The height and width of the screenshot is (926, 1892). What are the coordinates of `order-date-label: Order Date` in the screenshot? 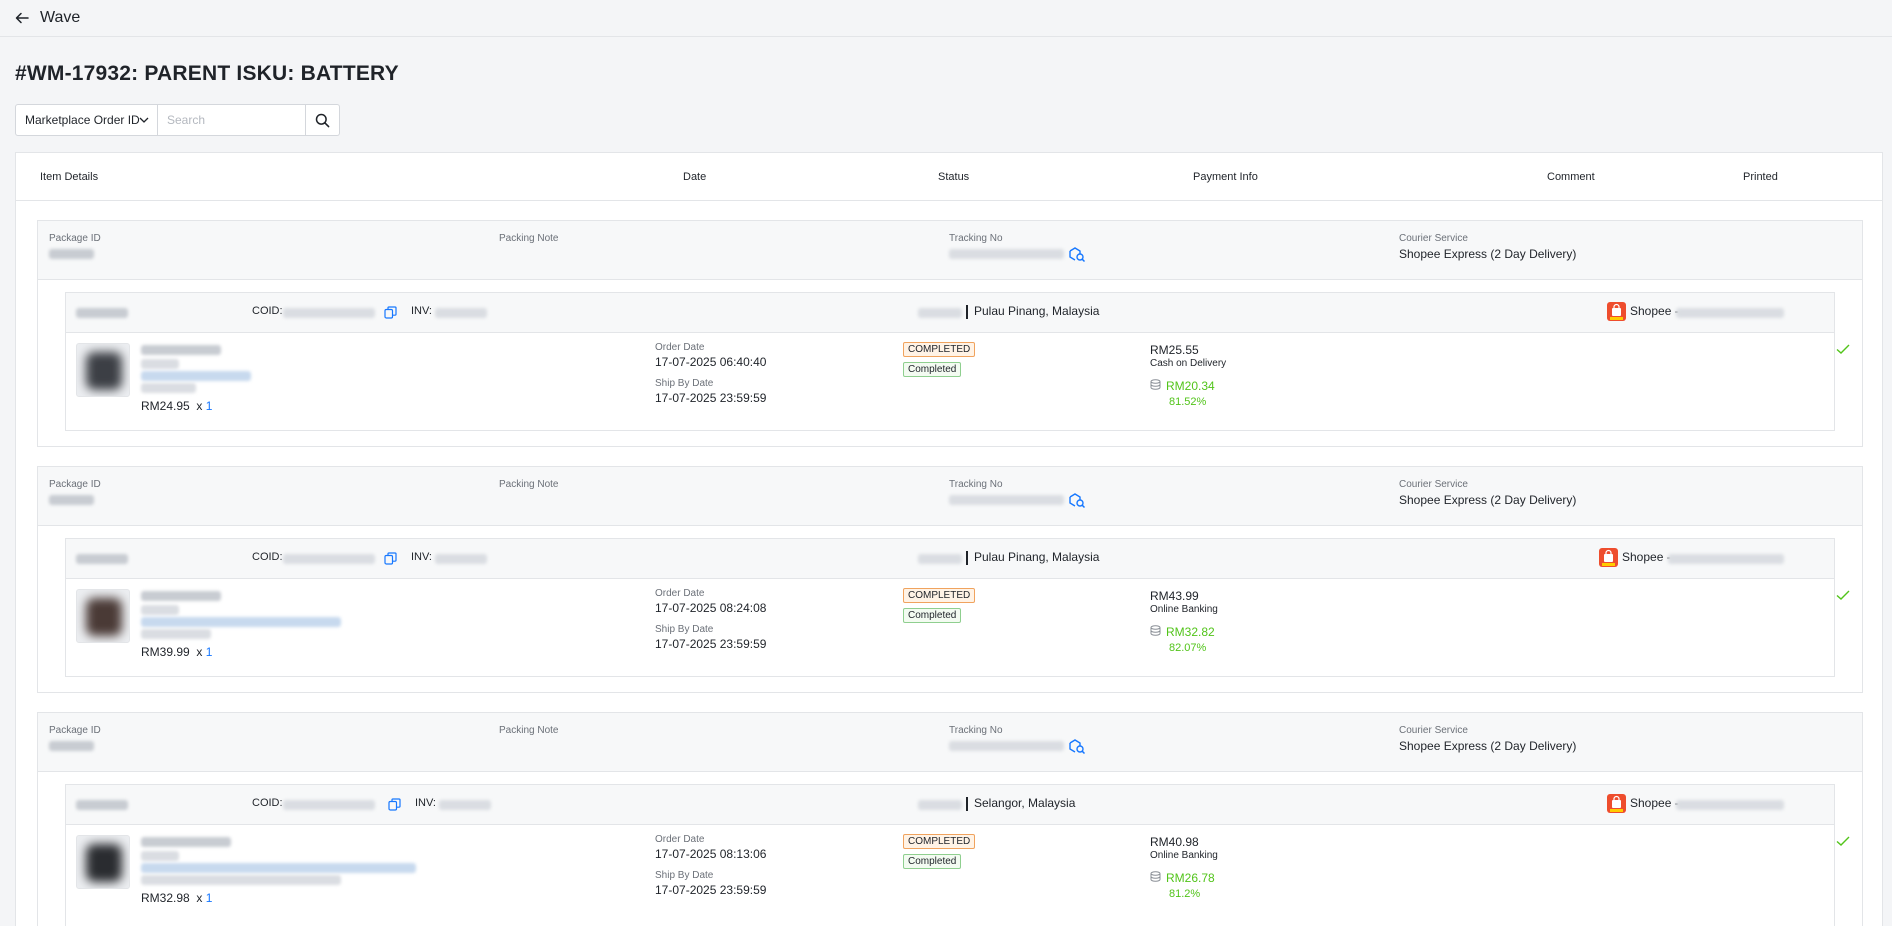 It's located at (680, 839).